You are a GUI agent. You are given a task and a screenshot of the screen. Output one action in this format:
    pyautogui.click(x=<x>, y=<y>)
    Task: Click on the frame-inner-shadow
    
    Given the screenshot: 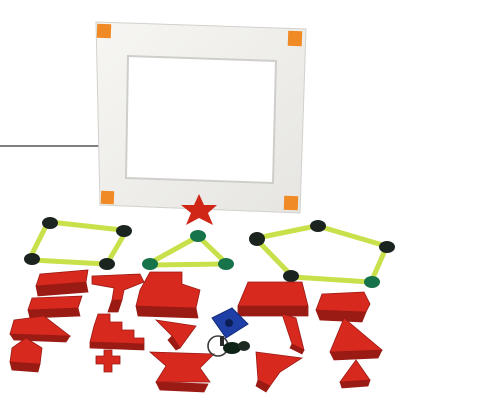 What is the action you would take?
    pyautogui.click(x=201, y=119)
    